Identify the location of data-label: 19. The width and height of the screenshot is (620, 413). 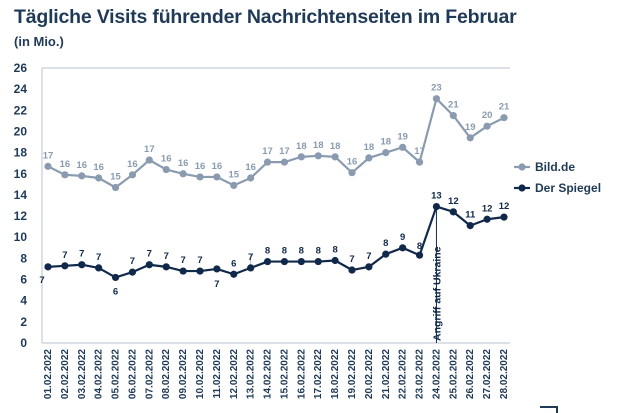
(402, 136).